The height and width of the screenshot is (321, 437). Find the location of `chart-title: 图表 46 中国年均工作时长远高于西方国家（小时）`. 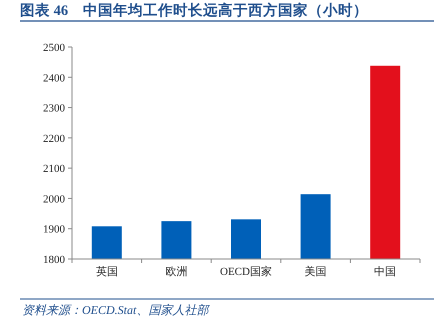

chart-title: 图表 46 中国年均工作时长远高于西方国家（小时） is located at coordinates (194, 10).